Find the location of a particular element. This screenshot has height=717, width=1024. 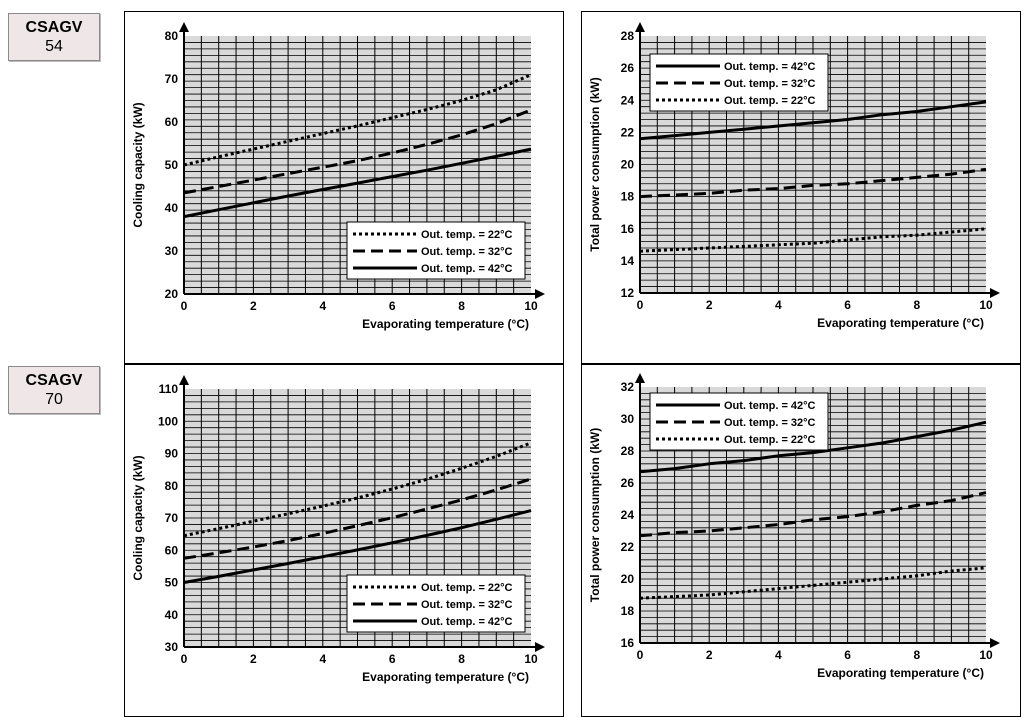

y-tick-label: 50 is located at coordinates (172, 165).